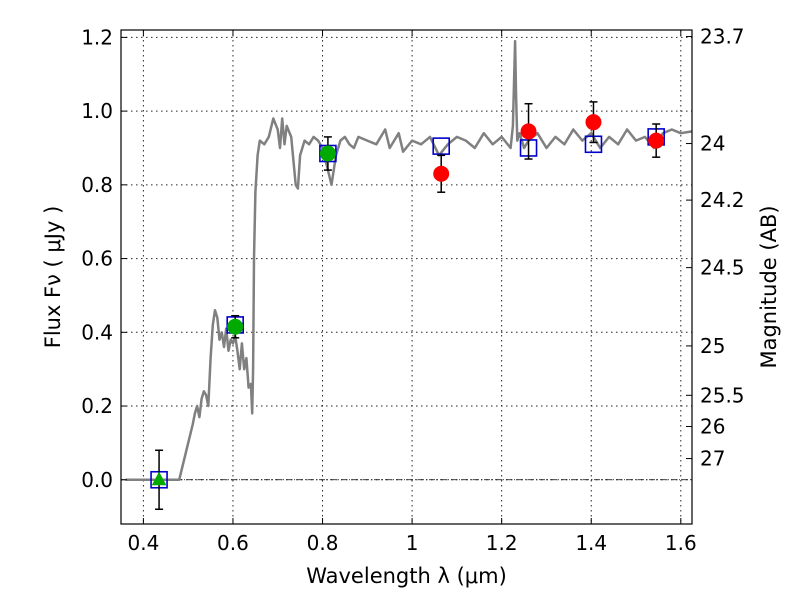 The height and width of the screenshot is (600, 800). What do you see at coordinates (53, 277) in the screenshot?
I see `y-axis-label: Flux Fν ( μJy )` at bounding box center [53, 277].